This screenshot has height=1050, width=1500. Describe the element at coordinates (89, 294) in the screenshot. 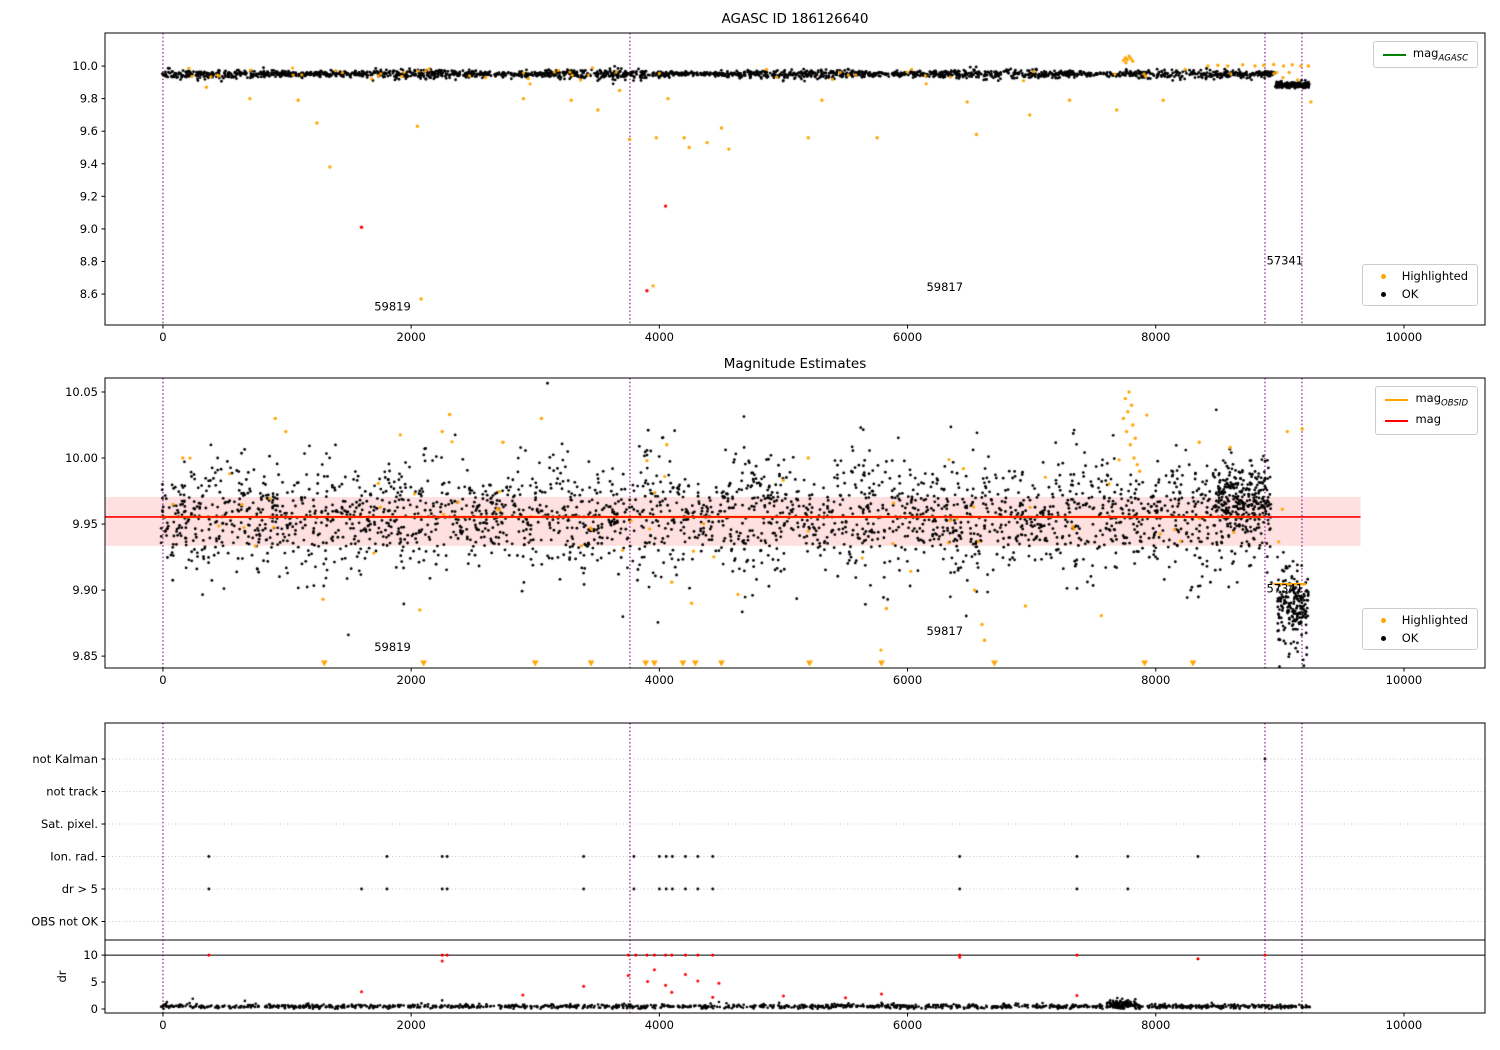

I see `y-tick-label: 8.6` at that location.